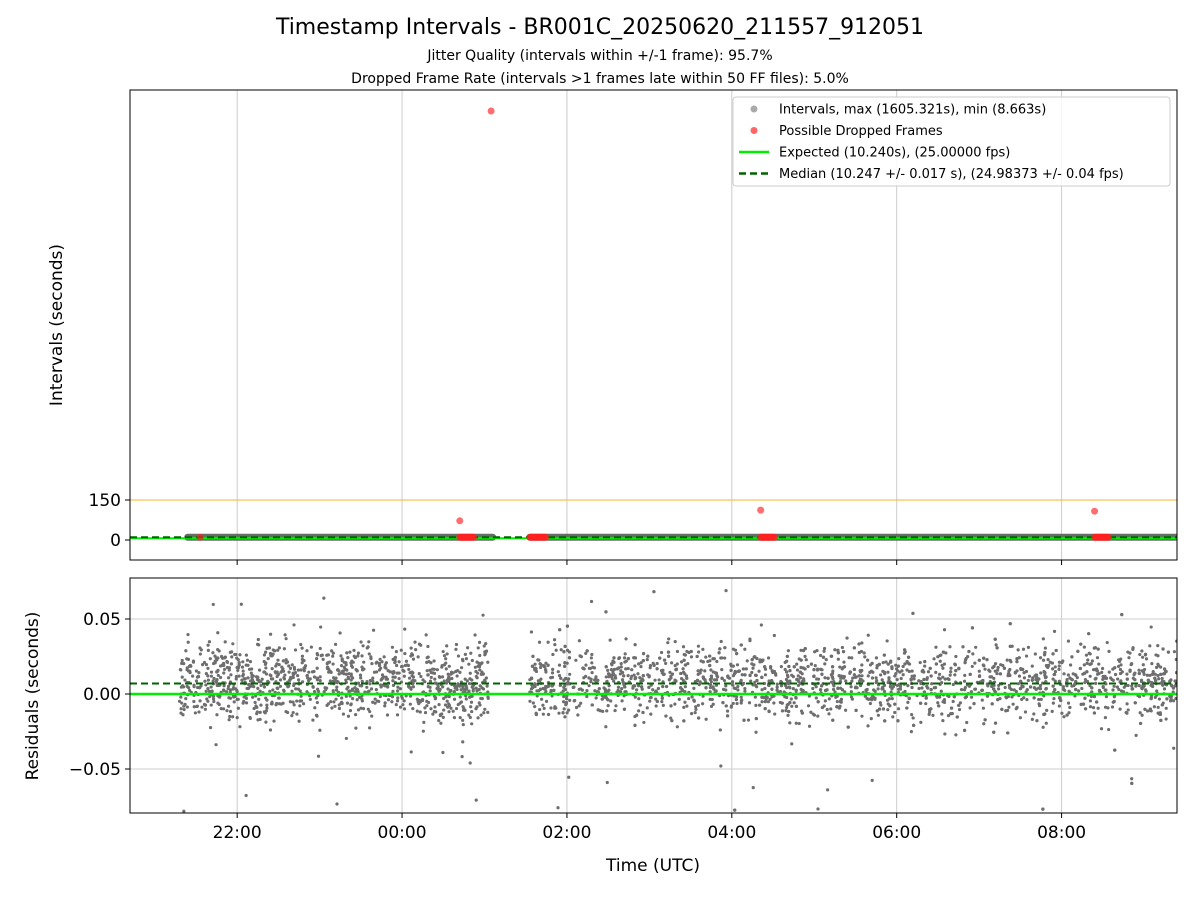 This screenshot has height=900, width=1200. What do you see at coordinates (491, 111) in the screenshot?
I see `dropped-frame-point` at bounding box center [491, 111].